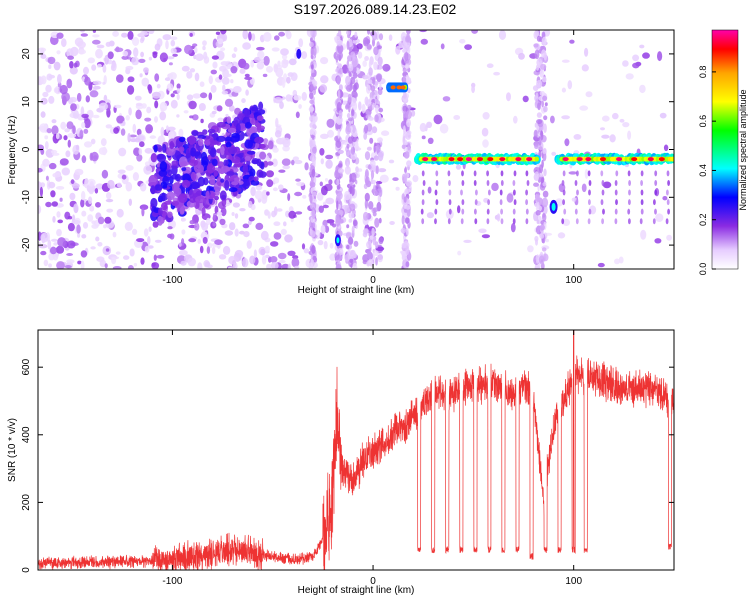 The height and width of the screenshot is (600, 750). What do you see at coordinates (172, 581) in the screenshot?
I see `snr-x-tick-label: -100` at bounding box center [172, 581].